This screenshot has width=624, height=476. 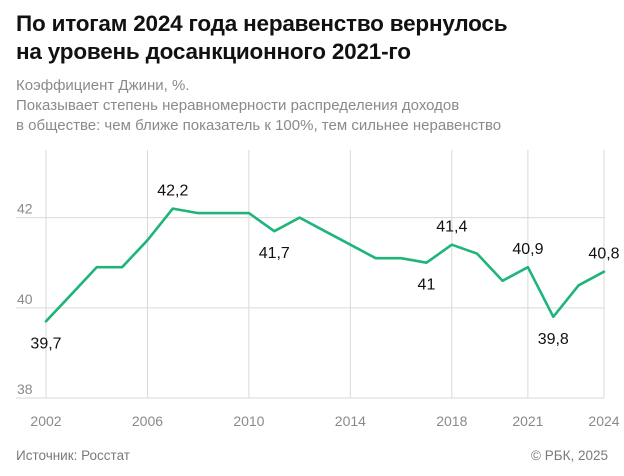 I want to click on data-label: 39,8, so click(x=553, y=339).